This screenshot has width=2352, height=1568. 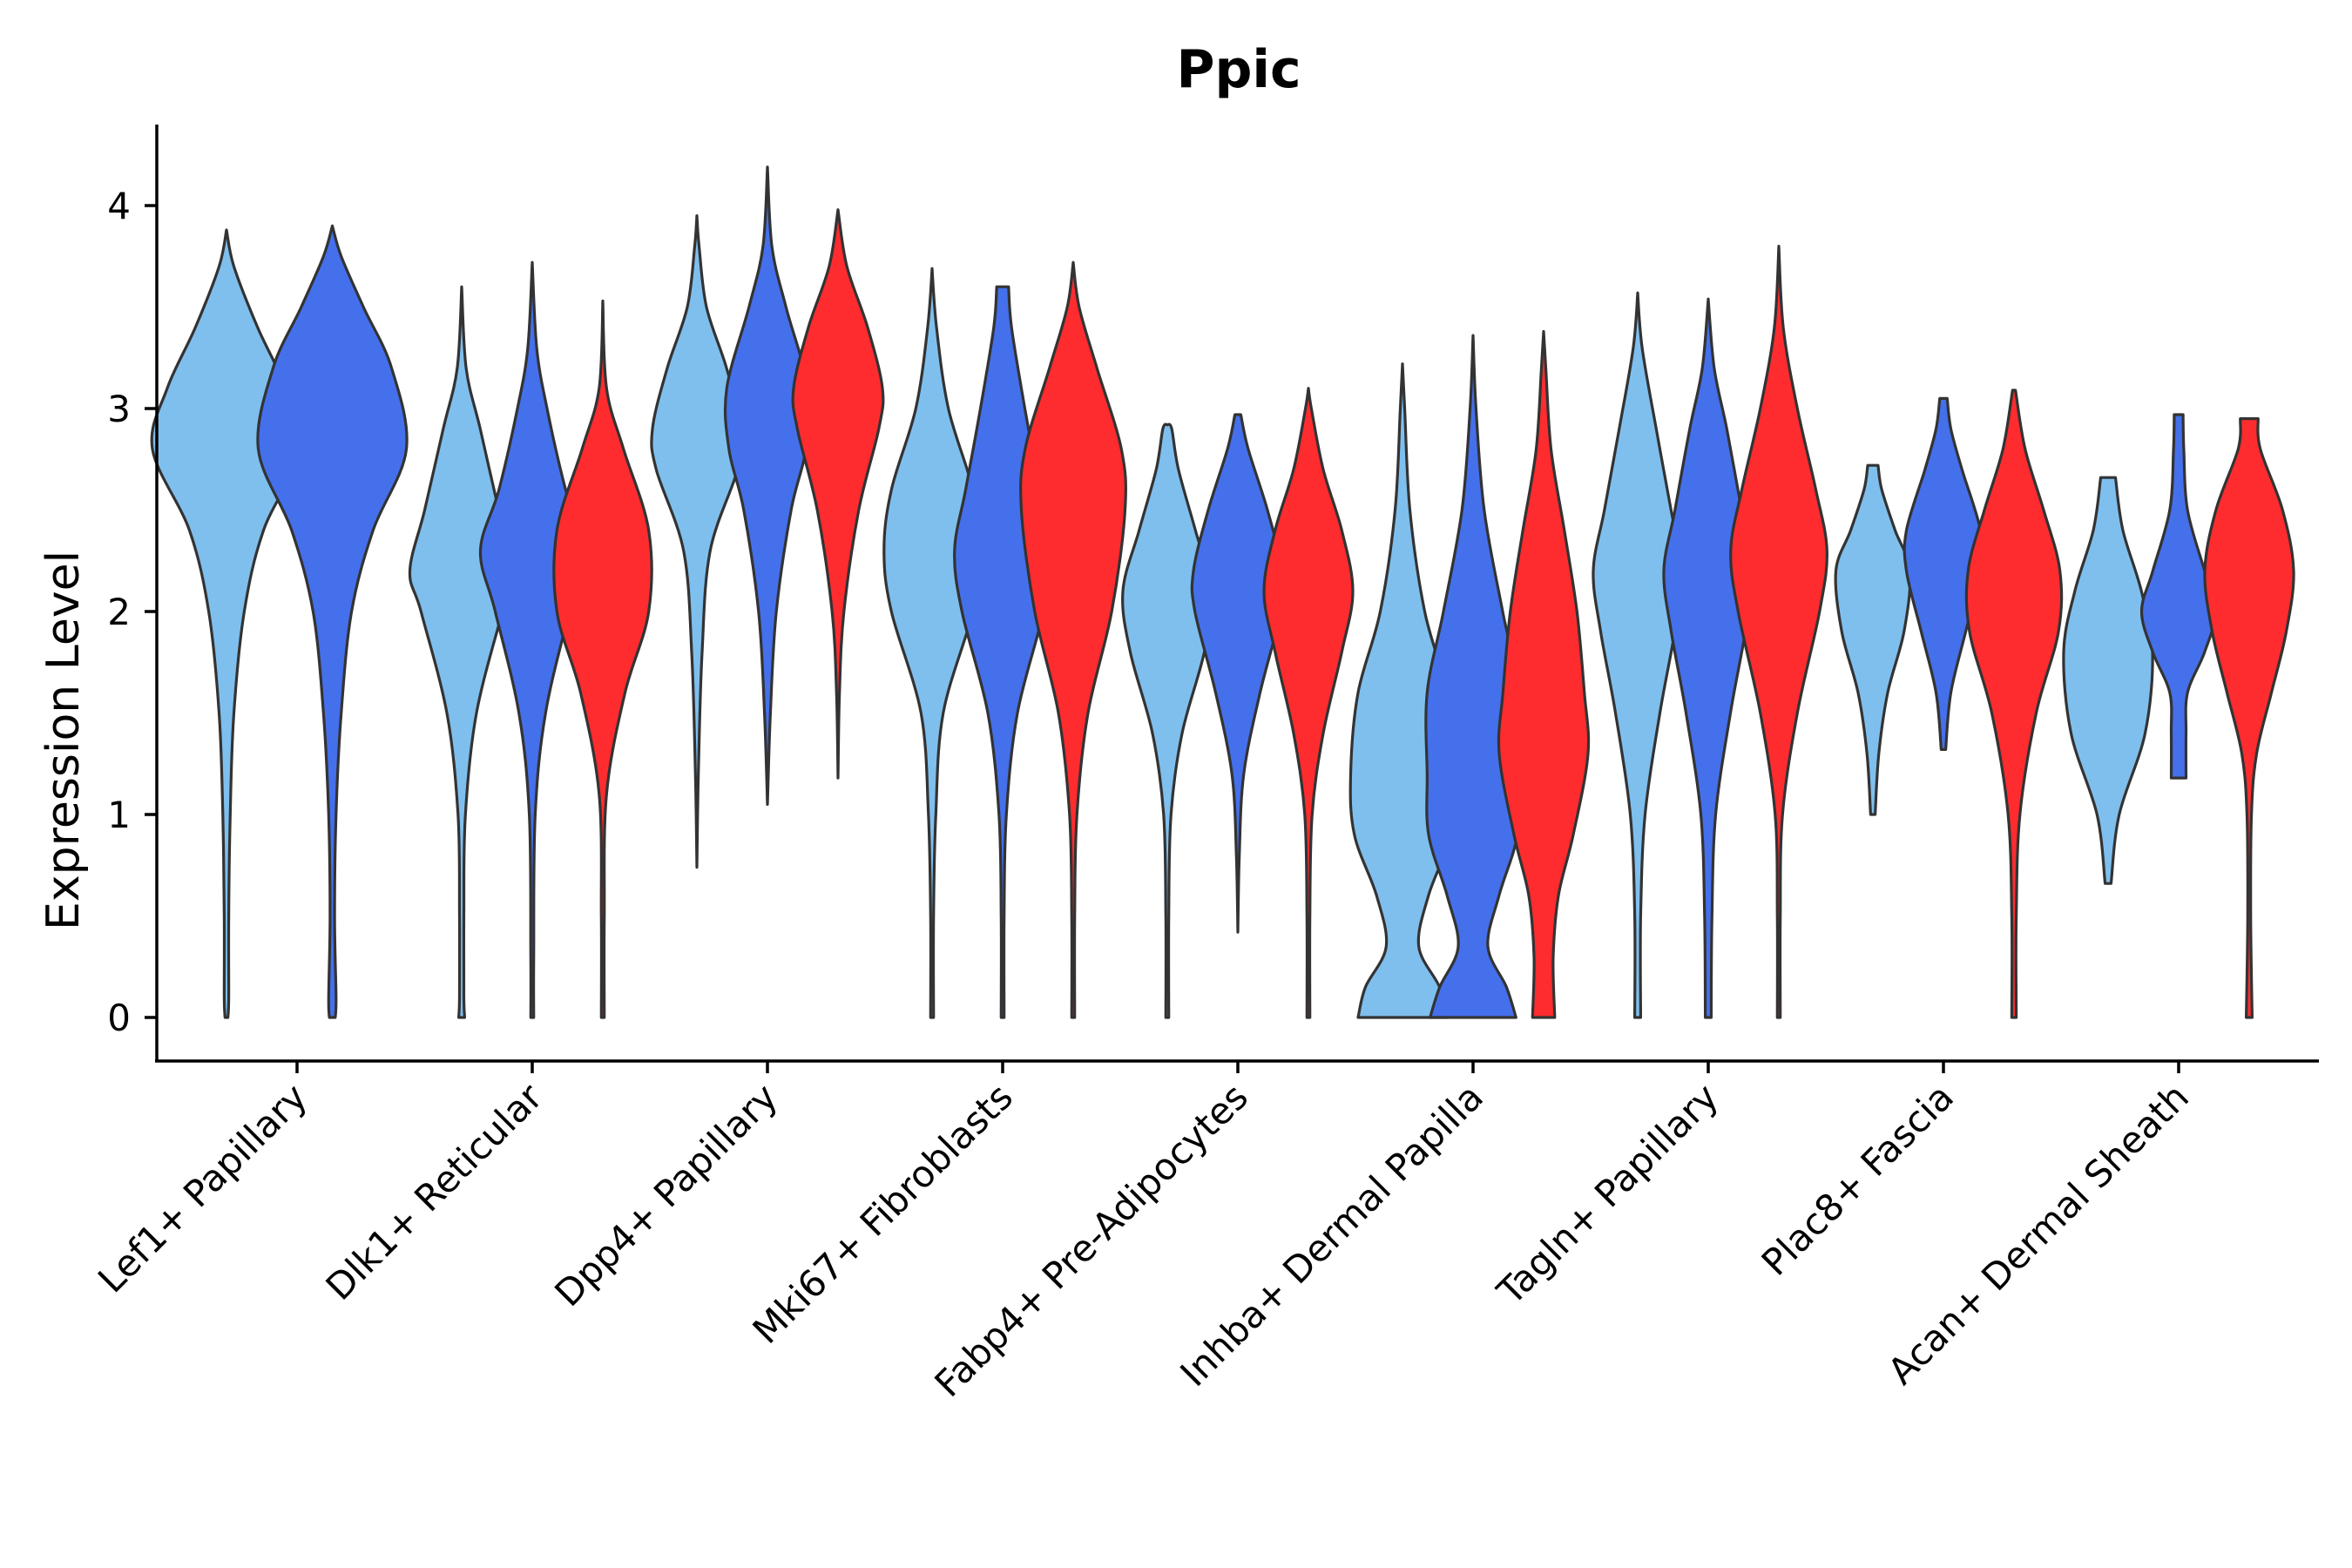 I want to click on y-tick-label: 0, so click(x=119, y=1018).